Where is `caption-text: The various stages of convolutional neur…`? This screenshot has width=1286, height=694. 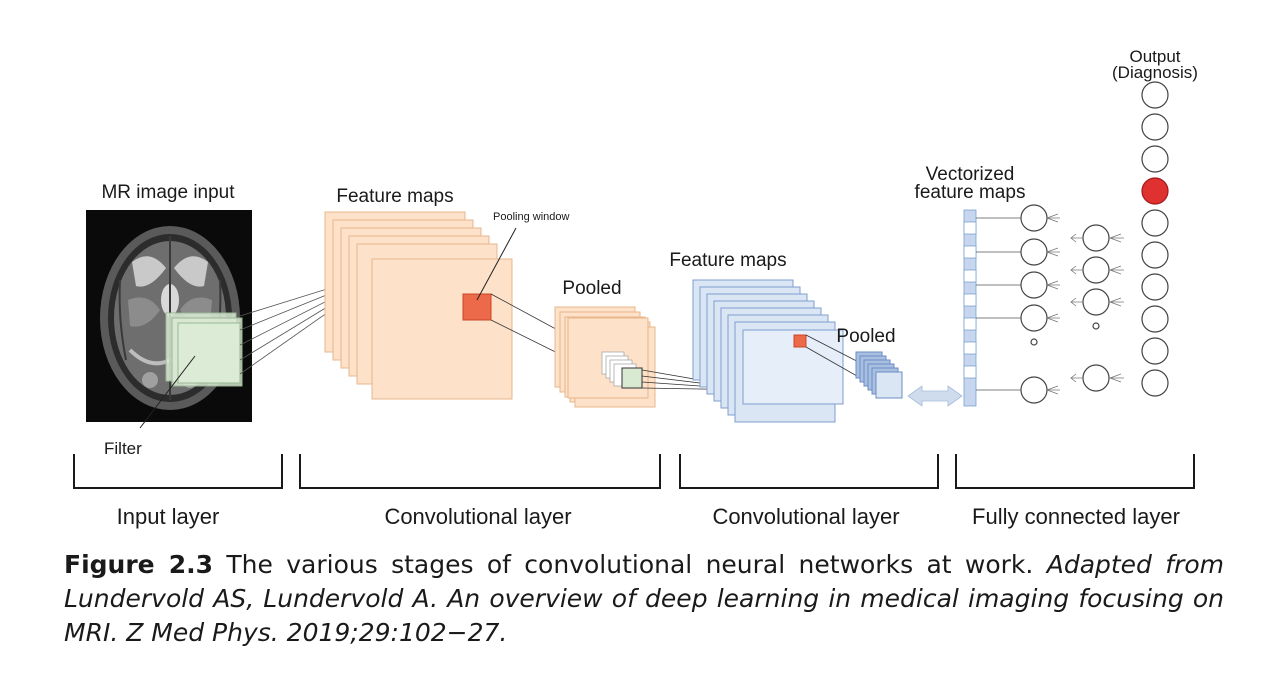 caption-text: The various stages of convolutional neur… is located at coordinates (630, 564).